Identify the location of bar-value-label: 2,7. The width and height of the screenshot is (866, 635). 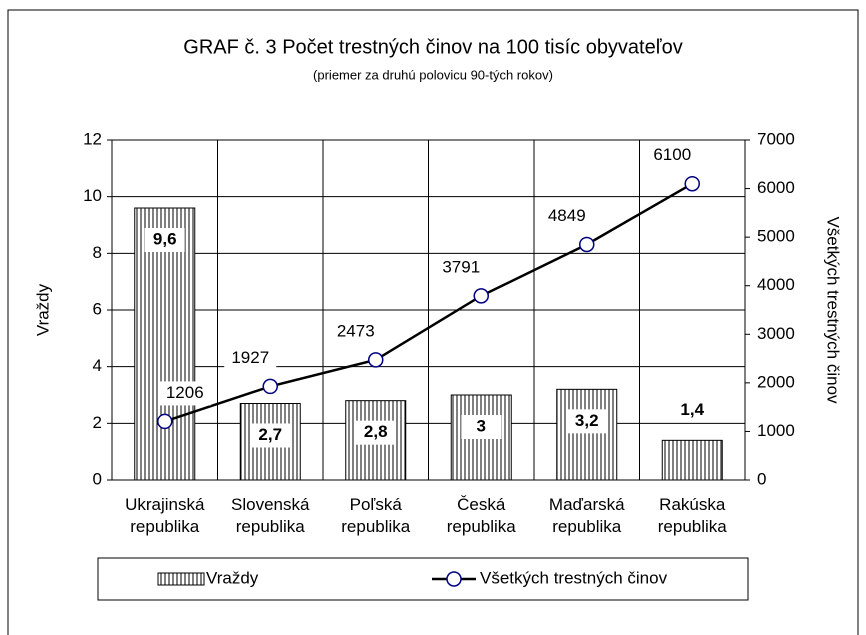
(270, 434).